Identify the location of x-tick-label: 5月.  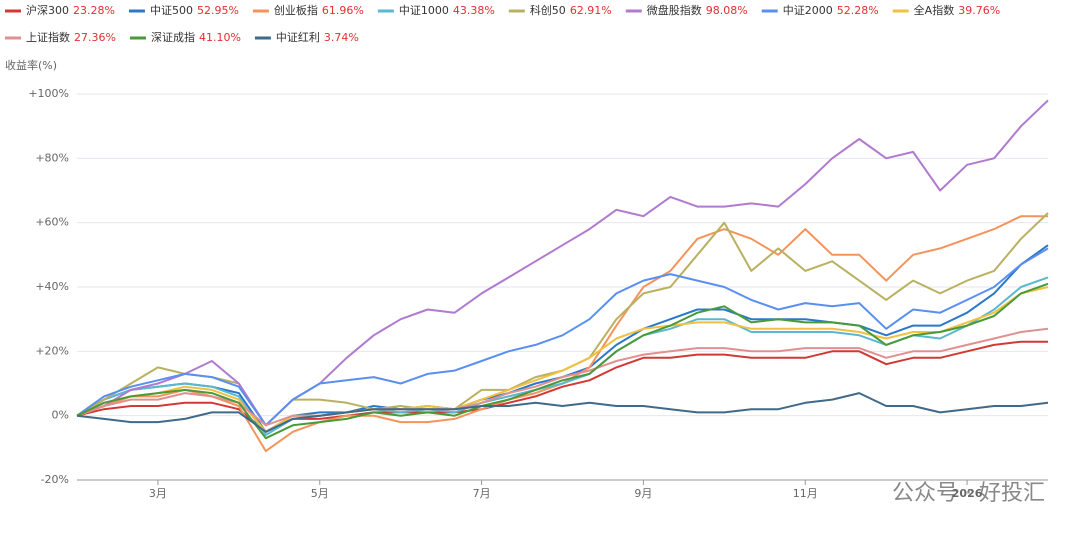
(320, 493).